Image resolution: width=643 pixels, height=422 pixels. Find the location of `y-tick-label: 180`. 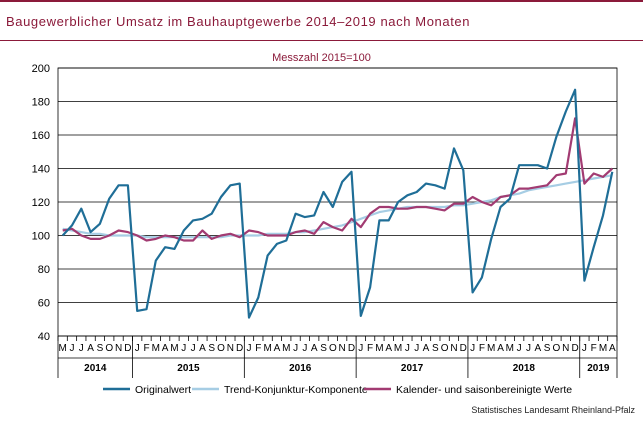

y-tick-label: 180 is located at coordinates (41, 103).